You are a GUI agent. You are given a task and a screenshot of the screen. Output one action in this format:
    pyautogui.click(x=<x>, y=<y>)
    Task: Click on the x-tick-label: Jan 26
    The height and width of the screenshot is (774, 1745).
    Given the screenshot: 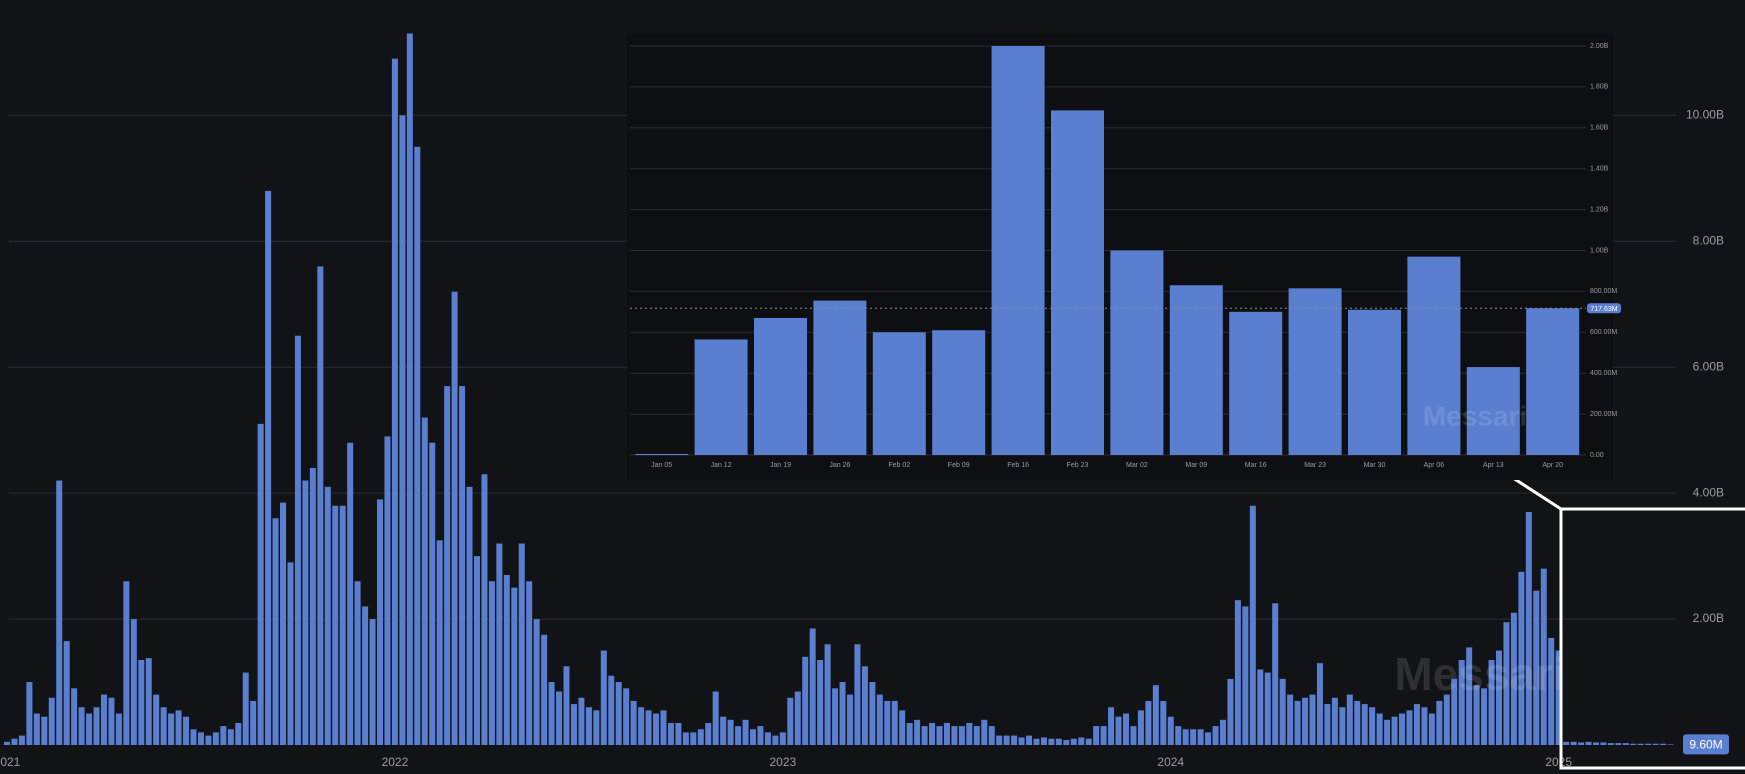 What is the action you would take?
    pyautogui.click(x=839, y=465)
    